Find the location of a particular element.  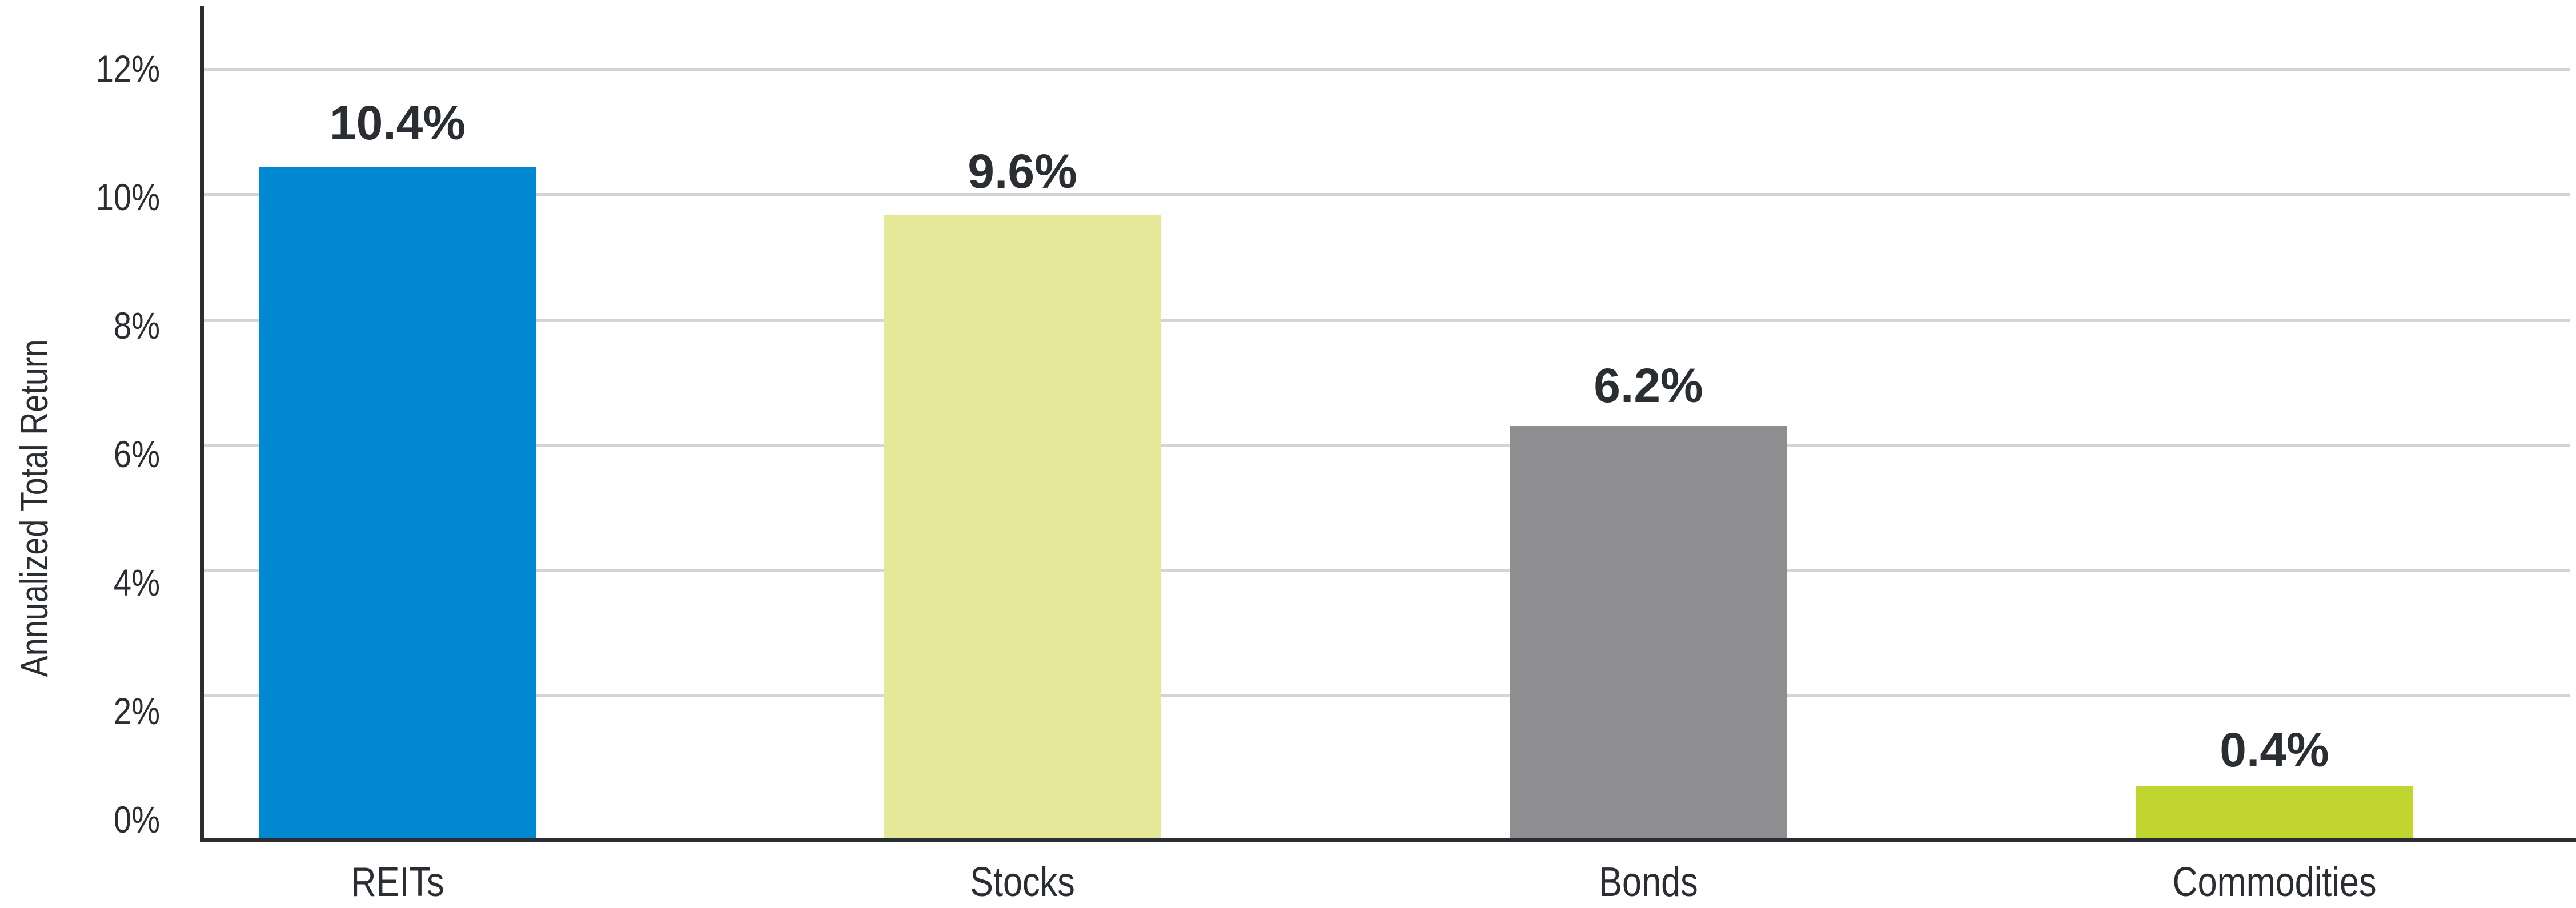

value-label-stocks: 9.6% is located at coordinates (1022, 171).